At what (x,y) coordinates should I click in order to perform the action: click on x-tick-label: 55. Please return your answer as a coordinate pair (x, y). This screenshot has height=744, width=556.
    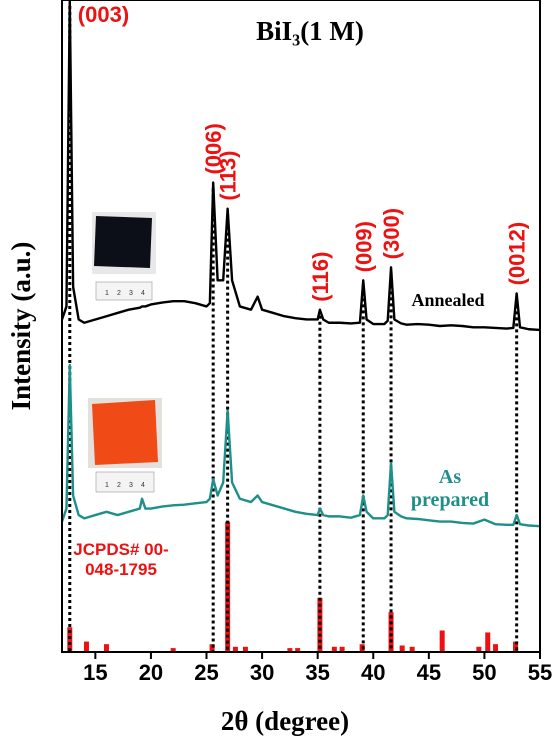
    Looking at the image, I should click on (540, 672).